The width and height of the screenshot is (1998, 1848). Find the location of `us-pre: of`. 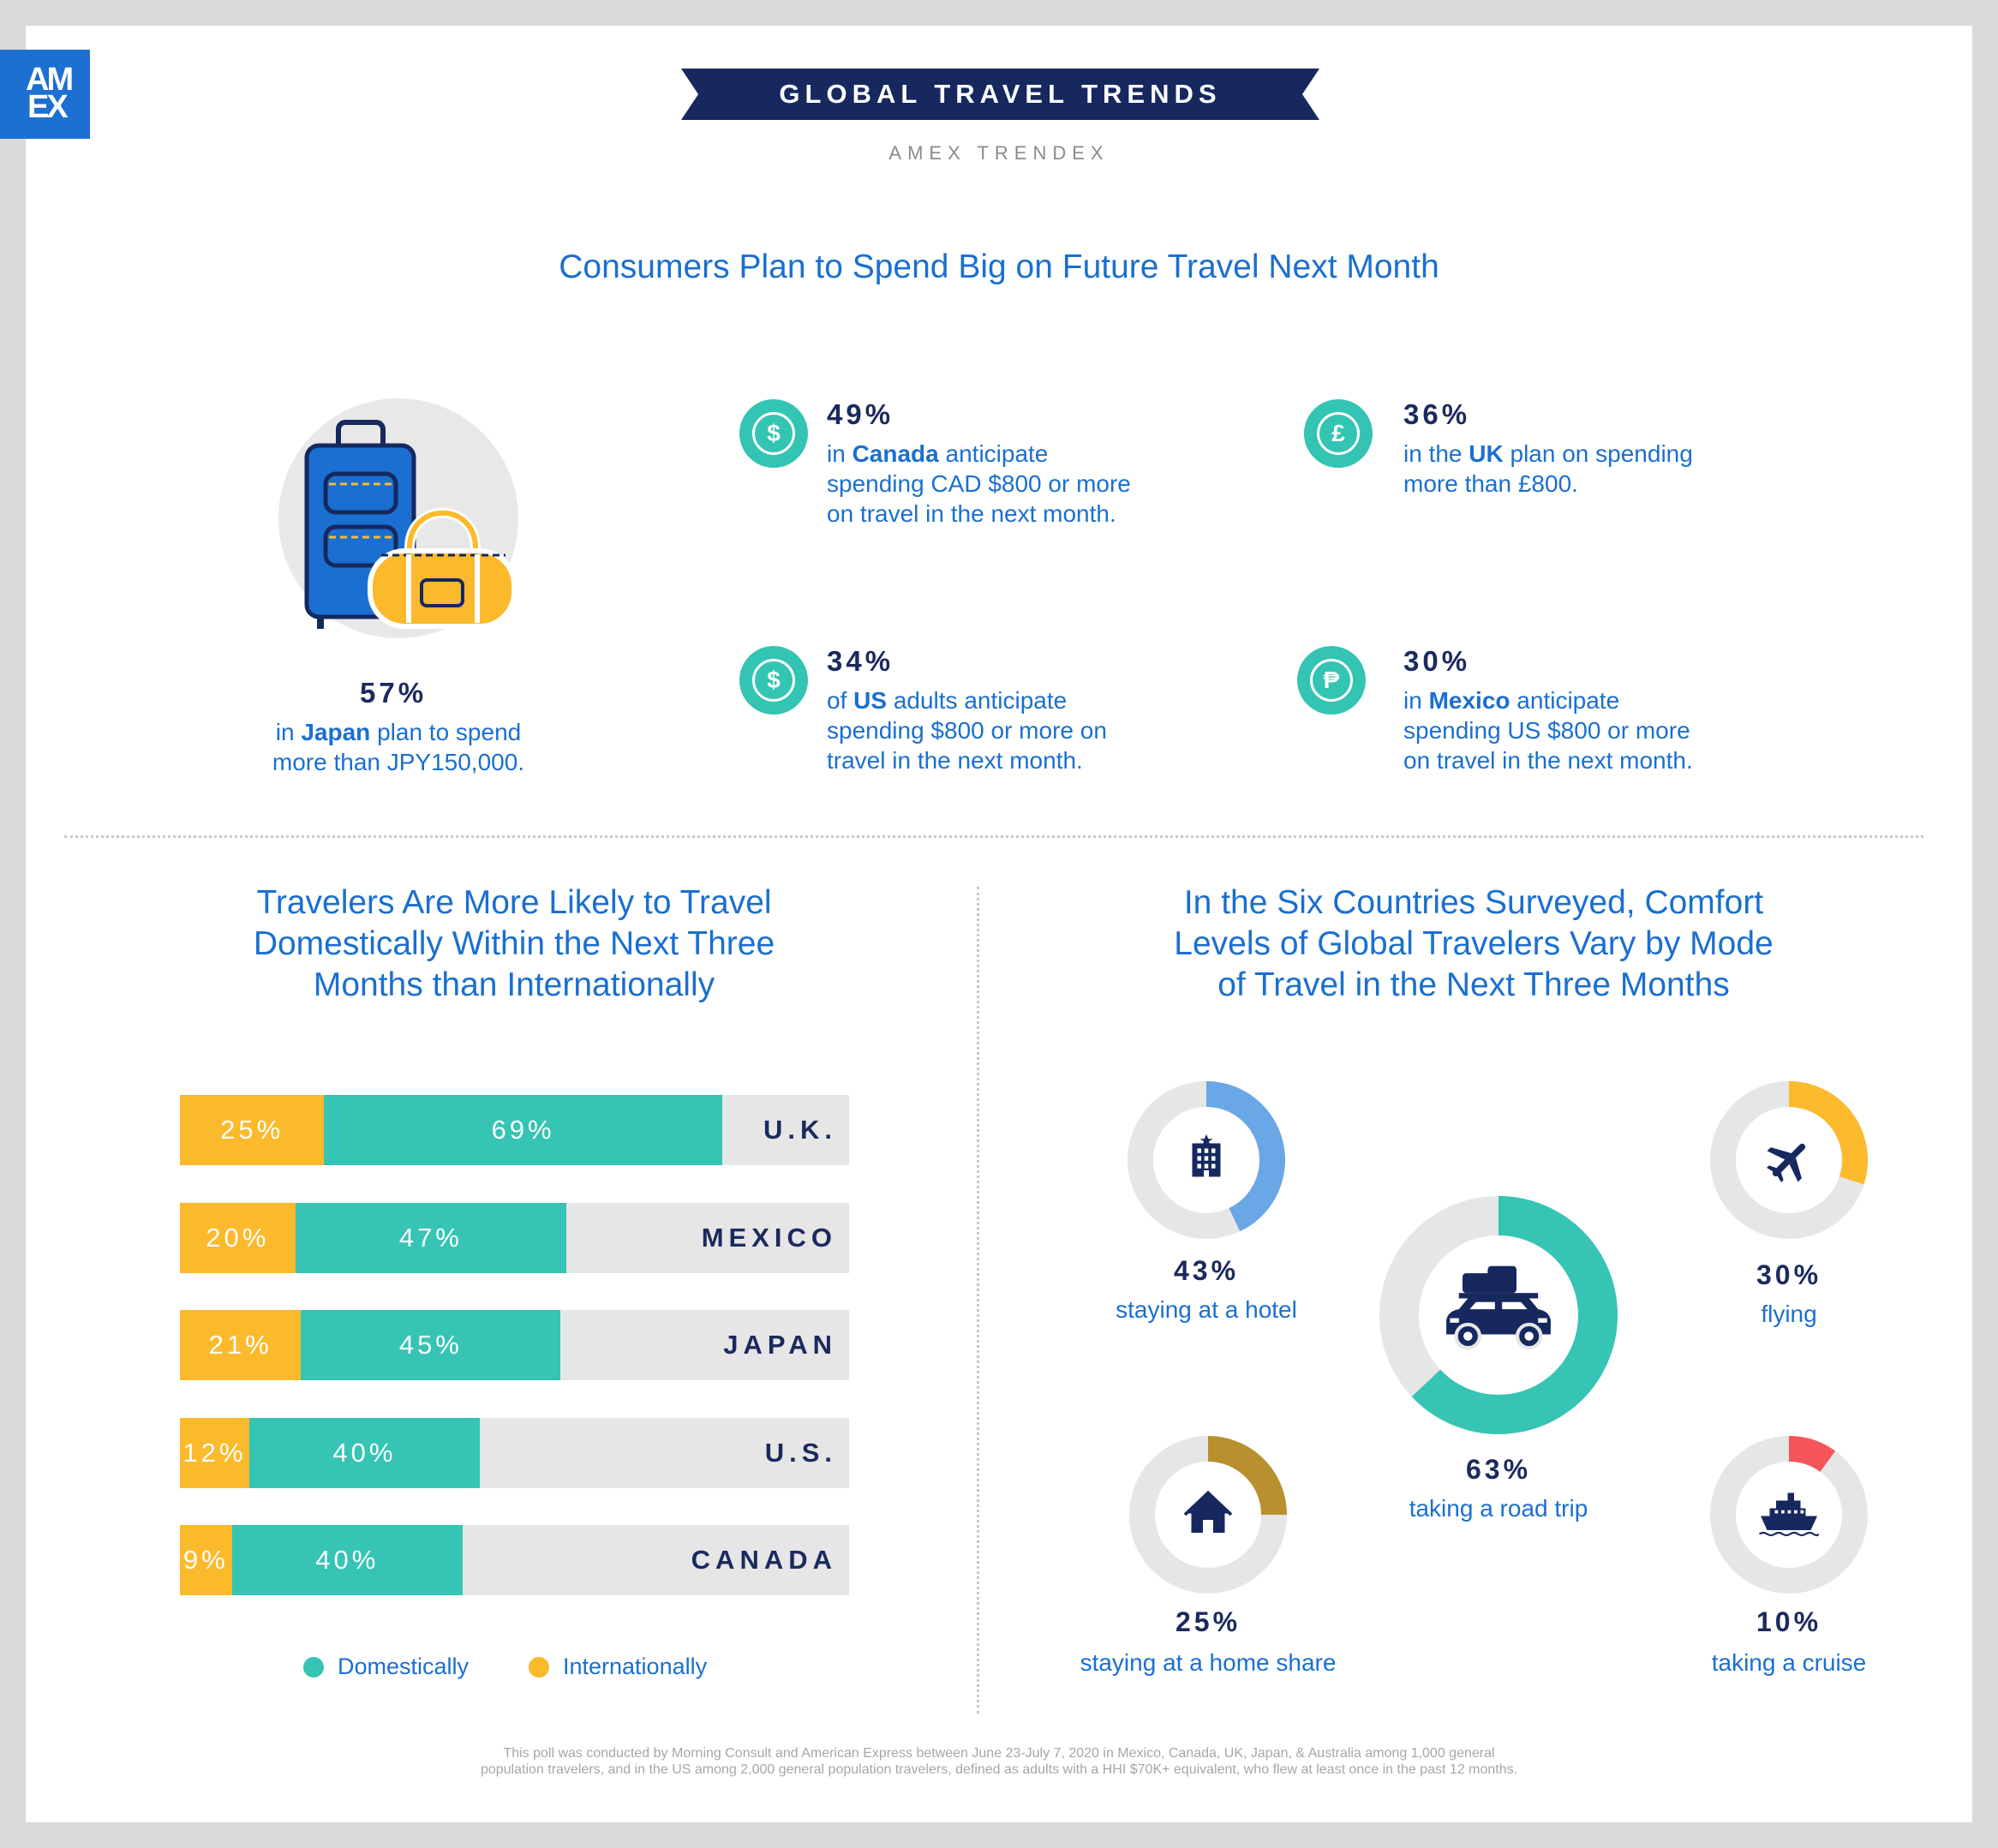

us-pre: of is located at coordinates (840, 700).